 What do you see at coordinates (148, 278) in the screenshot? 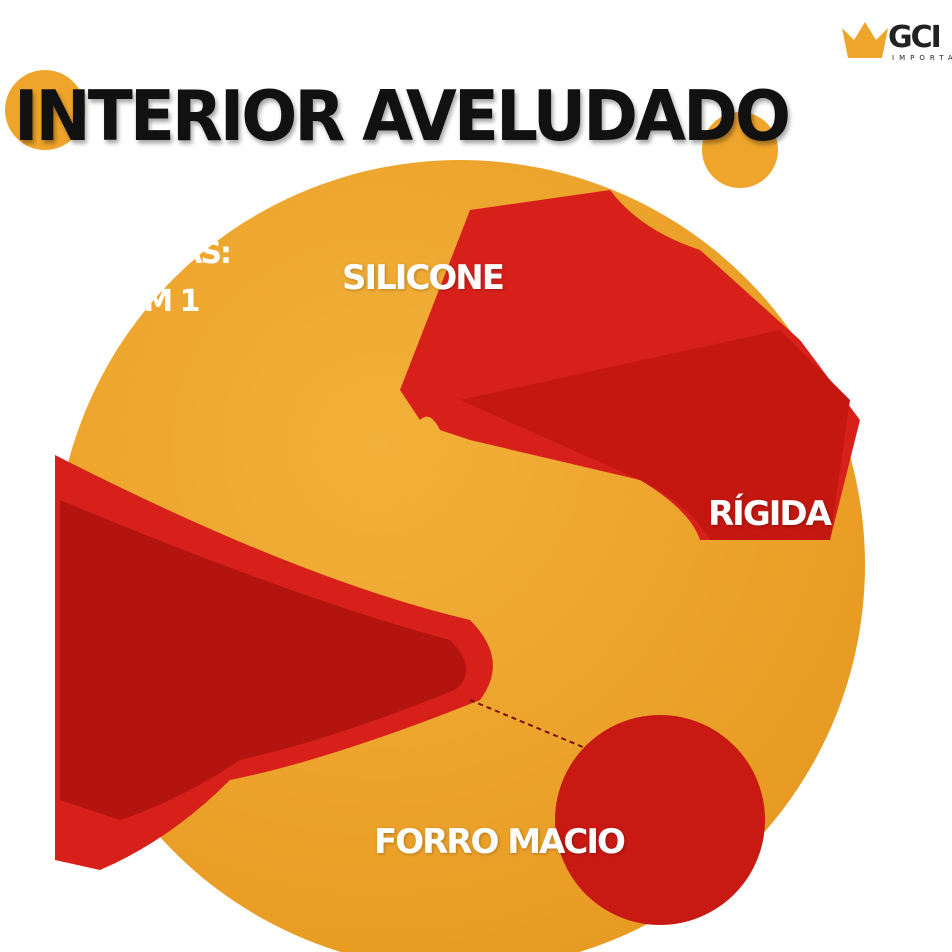
I see `layers-badge: CAMADAS: 3 EM 1` at bounding box center [148, 278].